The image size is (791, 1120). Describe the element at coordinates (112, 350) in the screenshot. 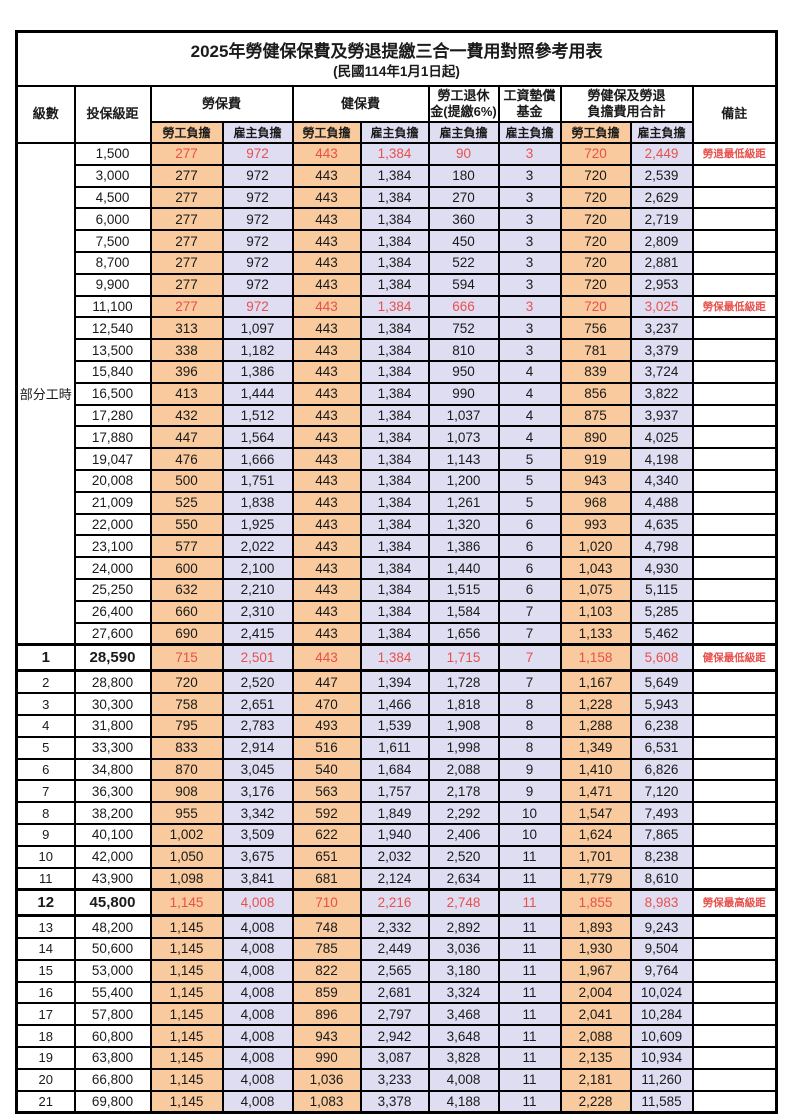

I see `cell-insured-bracket: 13,500` at that location.